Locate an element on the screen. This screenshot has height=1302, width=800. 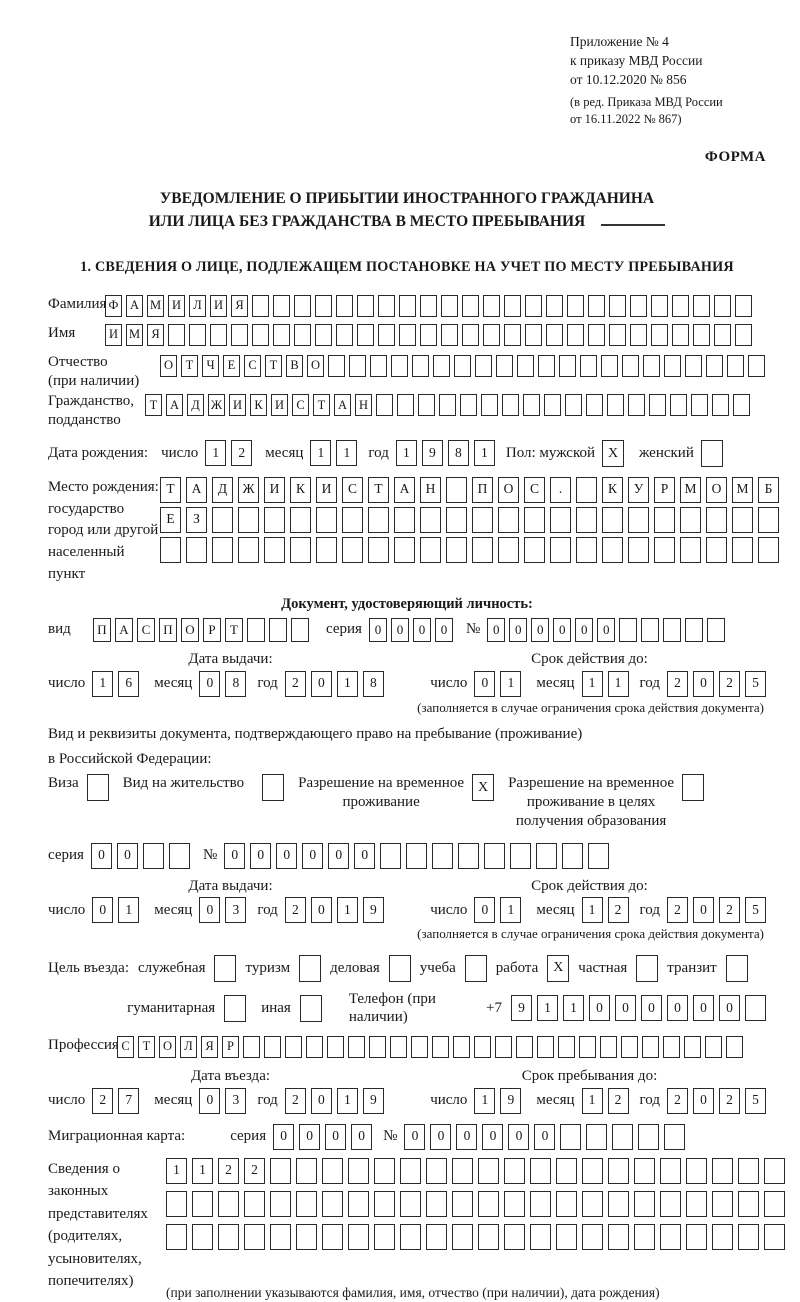
purpose-business-checkbox is located at coordinates (399, 968).